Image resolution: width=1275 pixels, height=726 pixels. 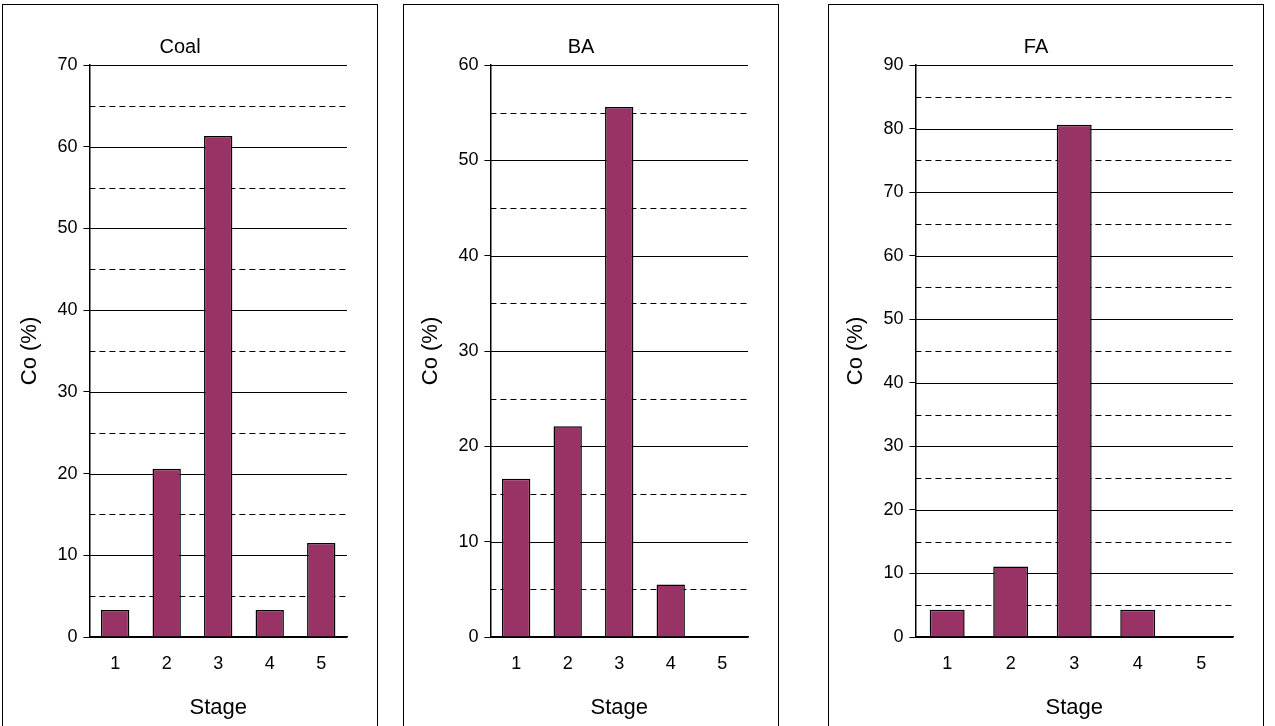 What do you see at coordinates (893, 63) in the screenshot?
I see `y-tick-label: 90` at bounding box center [893, 63].